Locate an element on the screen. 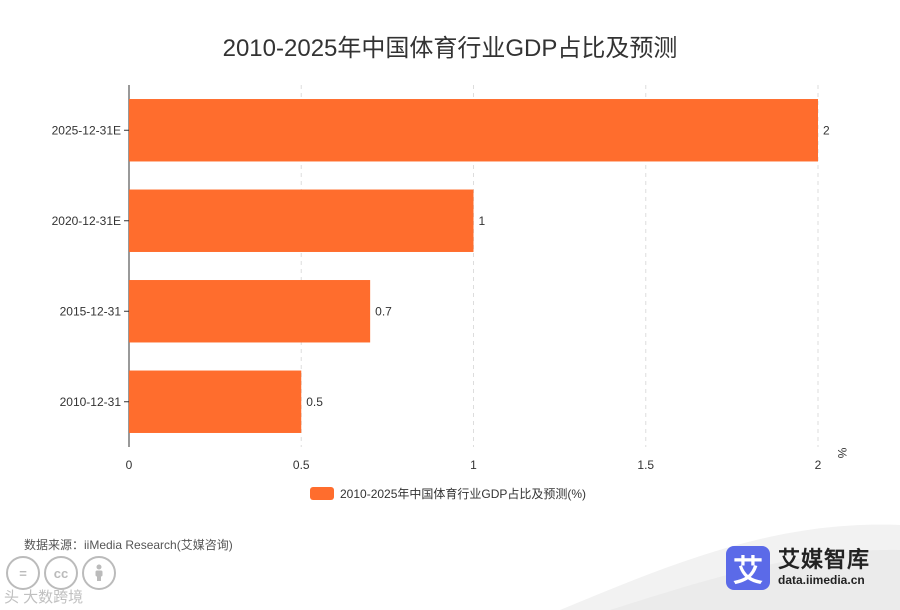  y-tick-label: 2010-12-31 is located at coordinates (91, 402).